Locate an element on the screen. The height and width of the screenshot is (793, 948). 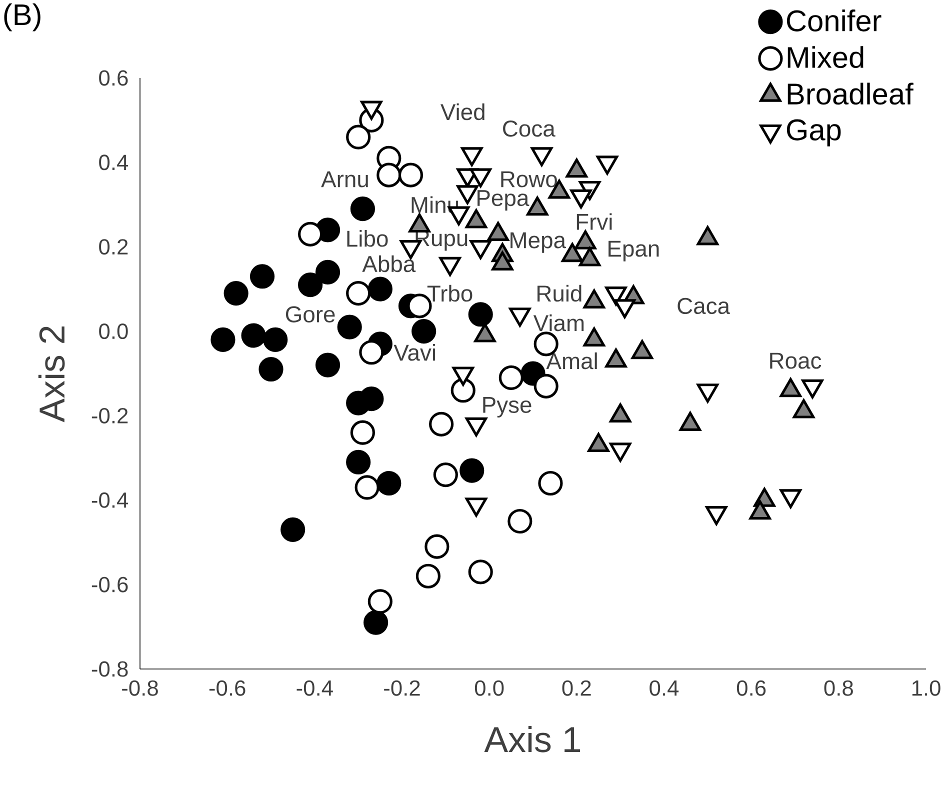
annotation: Vavi is located at coordinates (414, 352).